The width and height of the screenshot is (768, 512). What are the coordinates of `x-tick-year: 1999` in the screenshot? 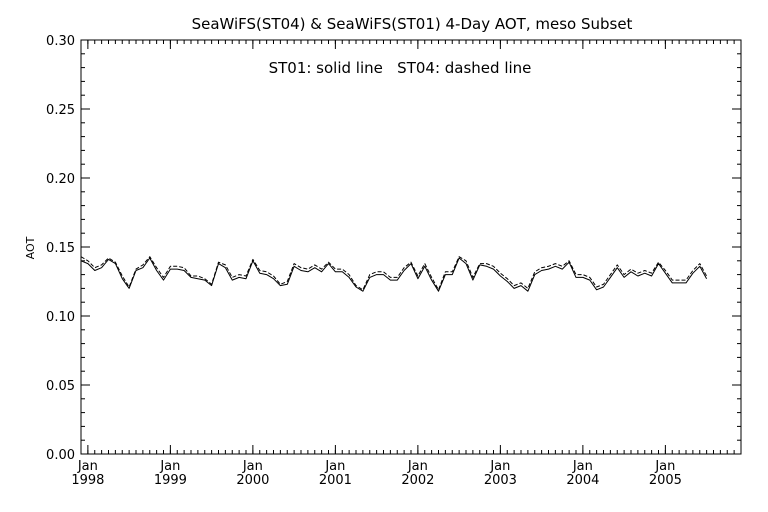 It's located at (170, 480).